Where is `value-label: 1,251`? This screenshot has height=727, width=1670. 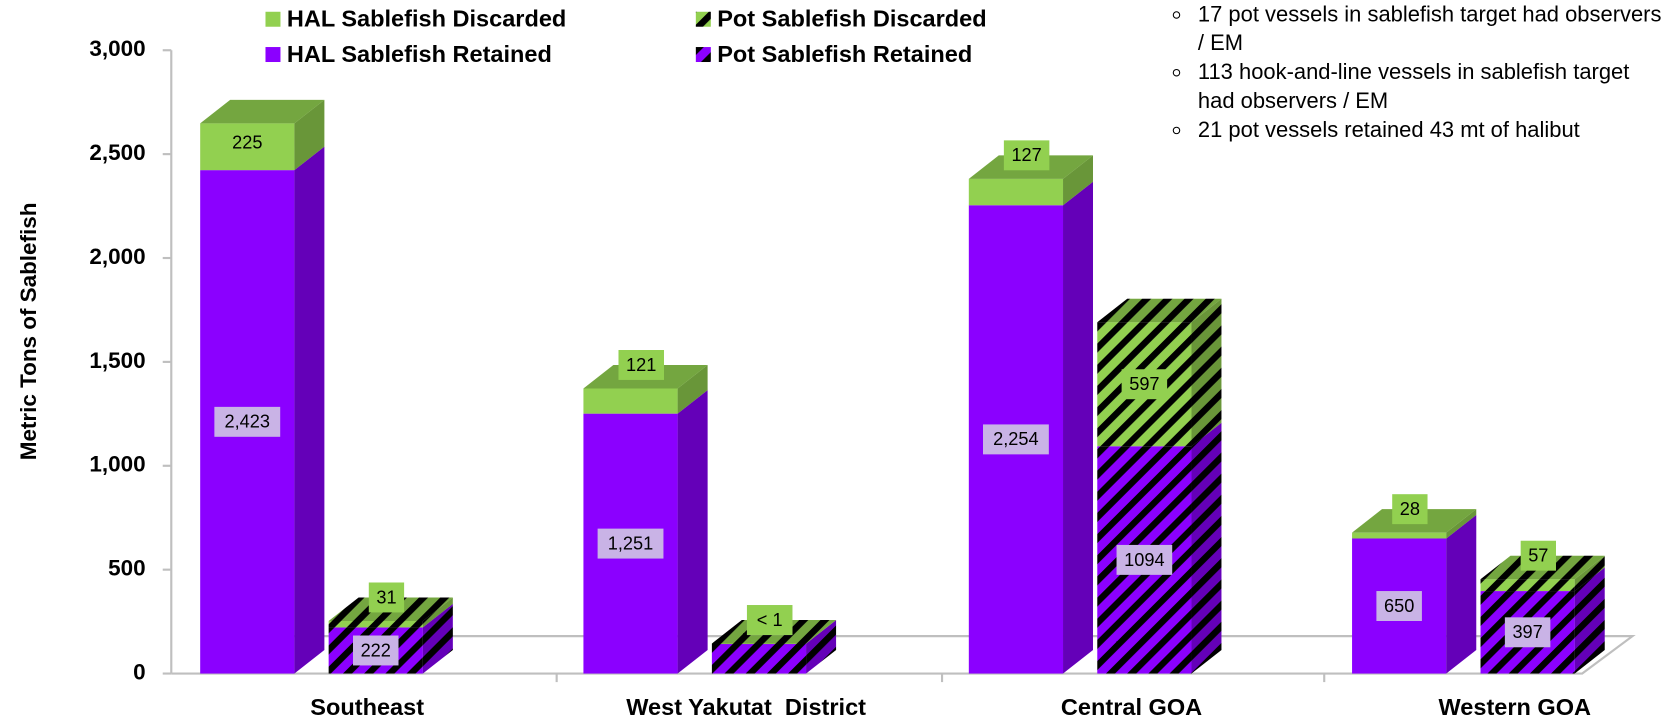
value-label: 1,251 is located at coordinates (631, 543).